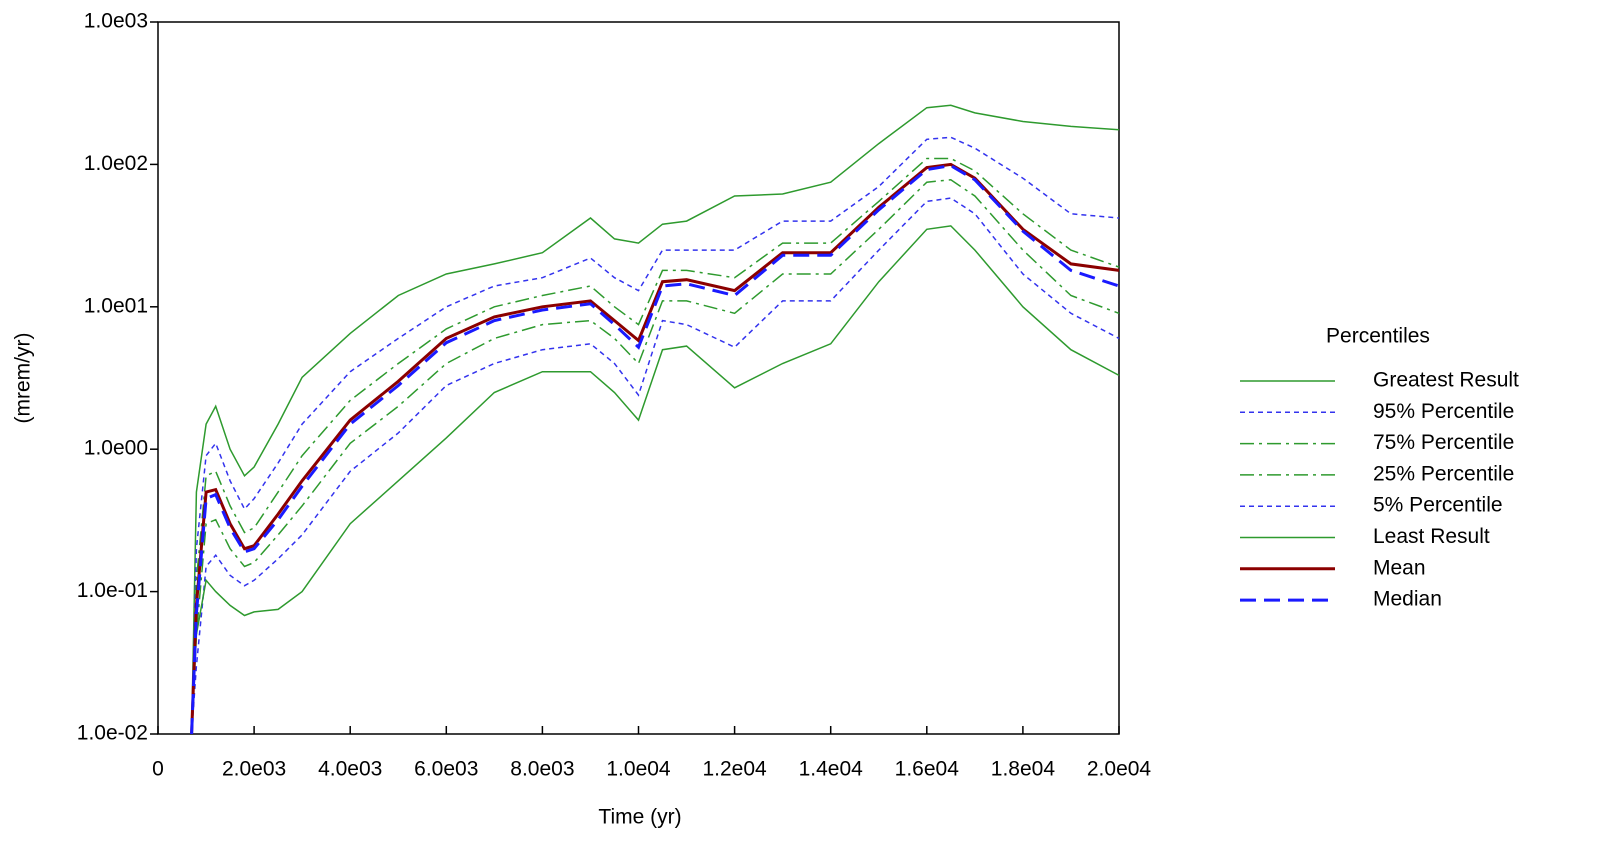 Image resolution: width=1599 pixels, height=851 pixels. I want to click on x-tick-label: 1.2e04, so click(734, 769).